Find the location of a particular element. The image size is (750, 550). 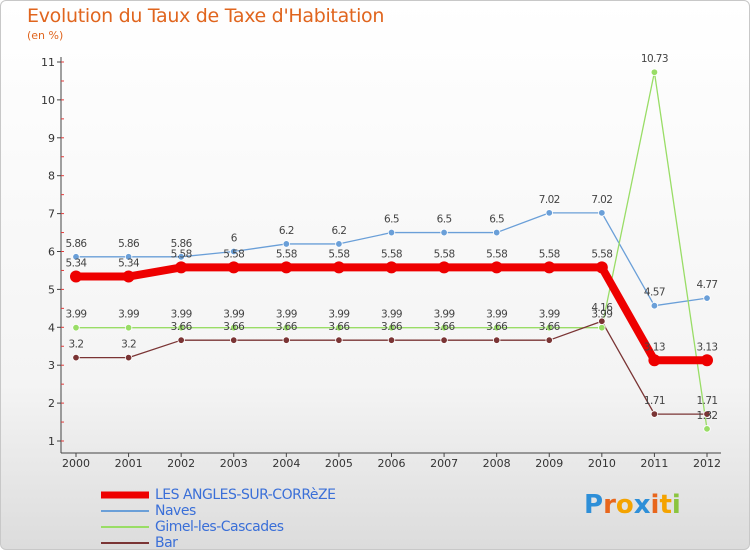

legend-item: Gimel-les-Cascades is located at coordinates (218, 527).